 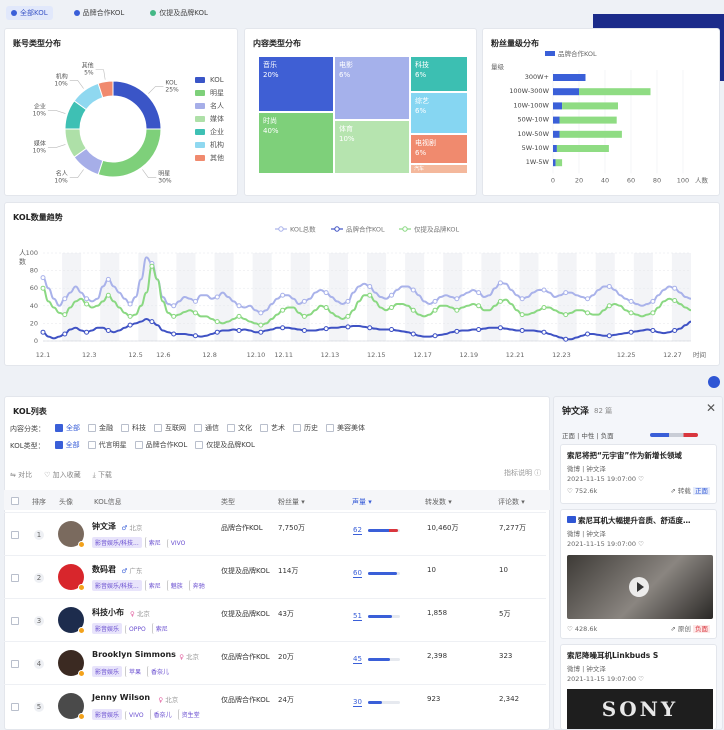 What do you see at coordinates (437, 229) in the screenshot?
I see `legend-label: 仅提及品牌KOL` at bounding box center [437, 229].